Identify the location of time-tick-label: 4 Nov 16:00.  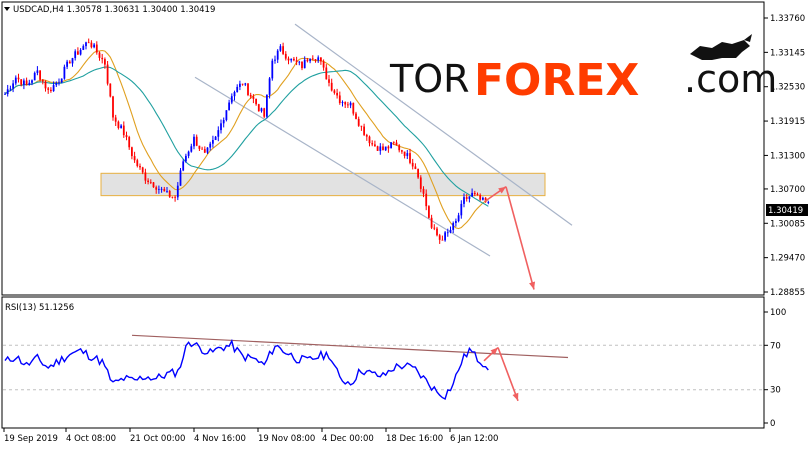
(220, 439).